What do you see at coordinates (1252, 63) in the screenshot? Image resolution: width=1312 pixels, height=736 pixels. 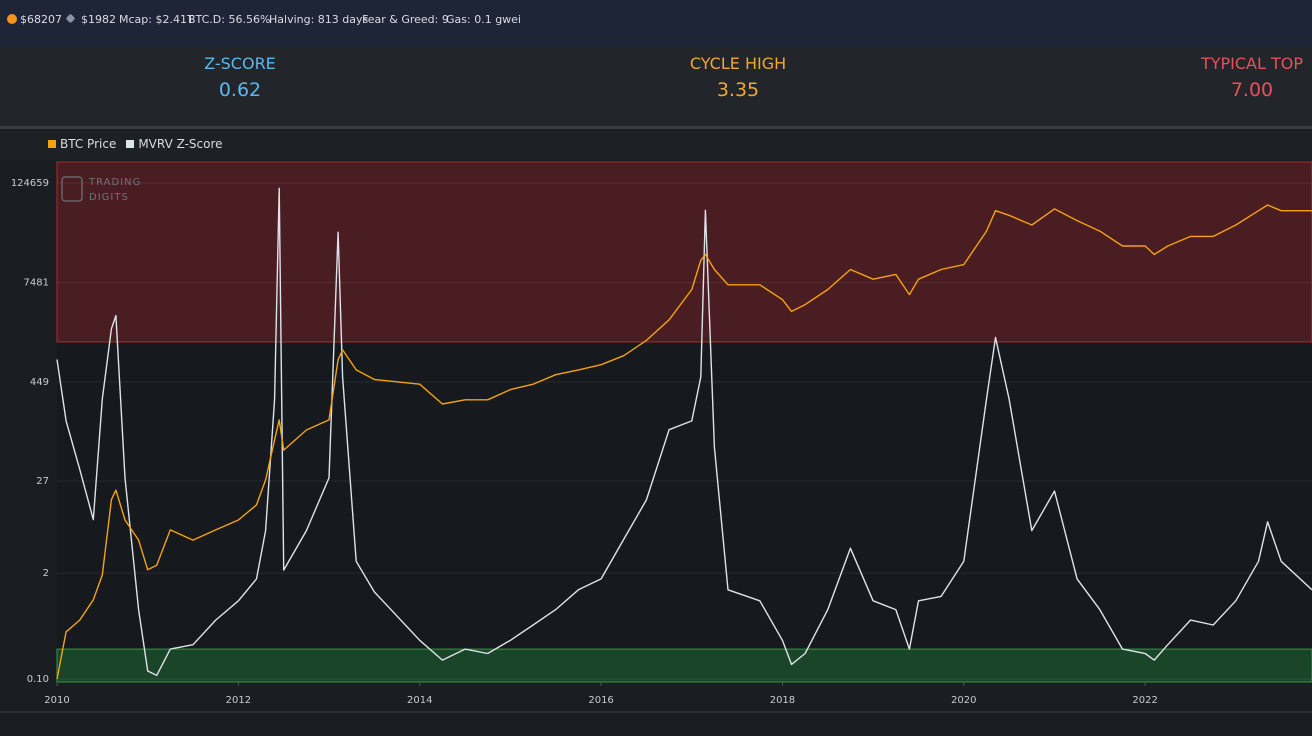 I see `stat-label: TYPICAL TOP` at bounding box center [1252, 63].